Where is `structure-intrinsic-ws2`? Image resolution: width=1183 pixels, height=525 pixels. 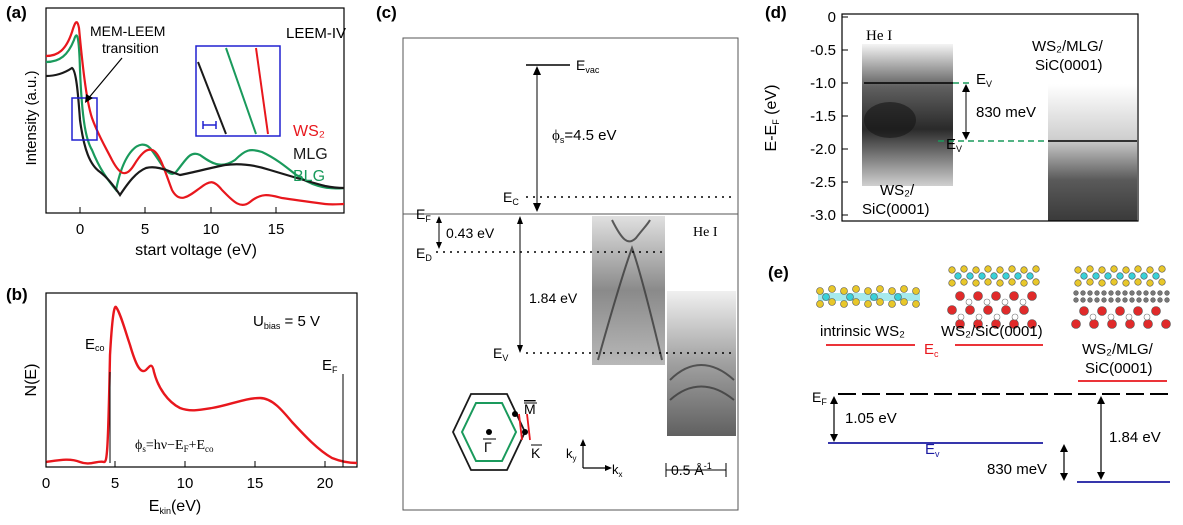
structure-intrinsic-ws2 is located at coordinates (868, 296).